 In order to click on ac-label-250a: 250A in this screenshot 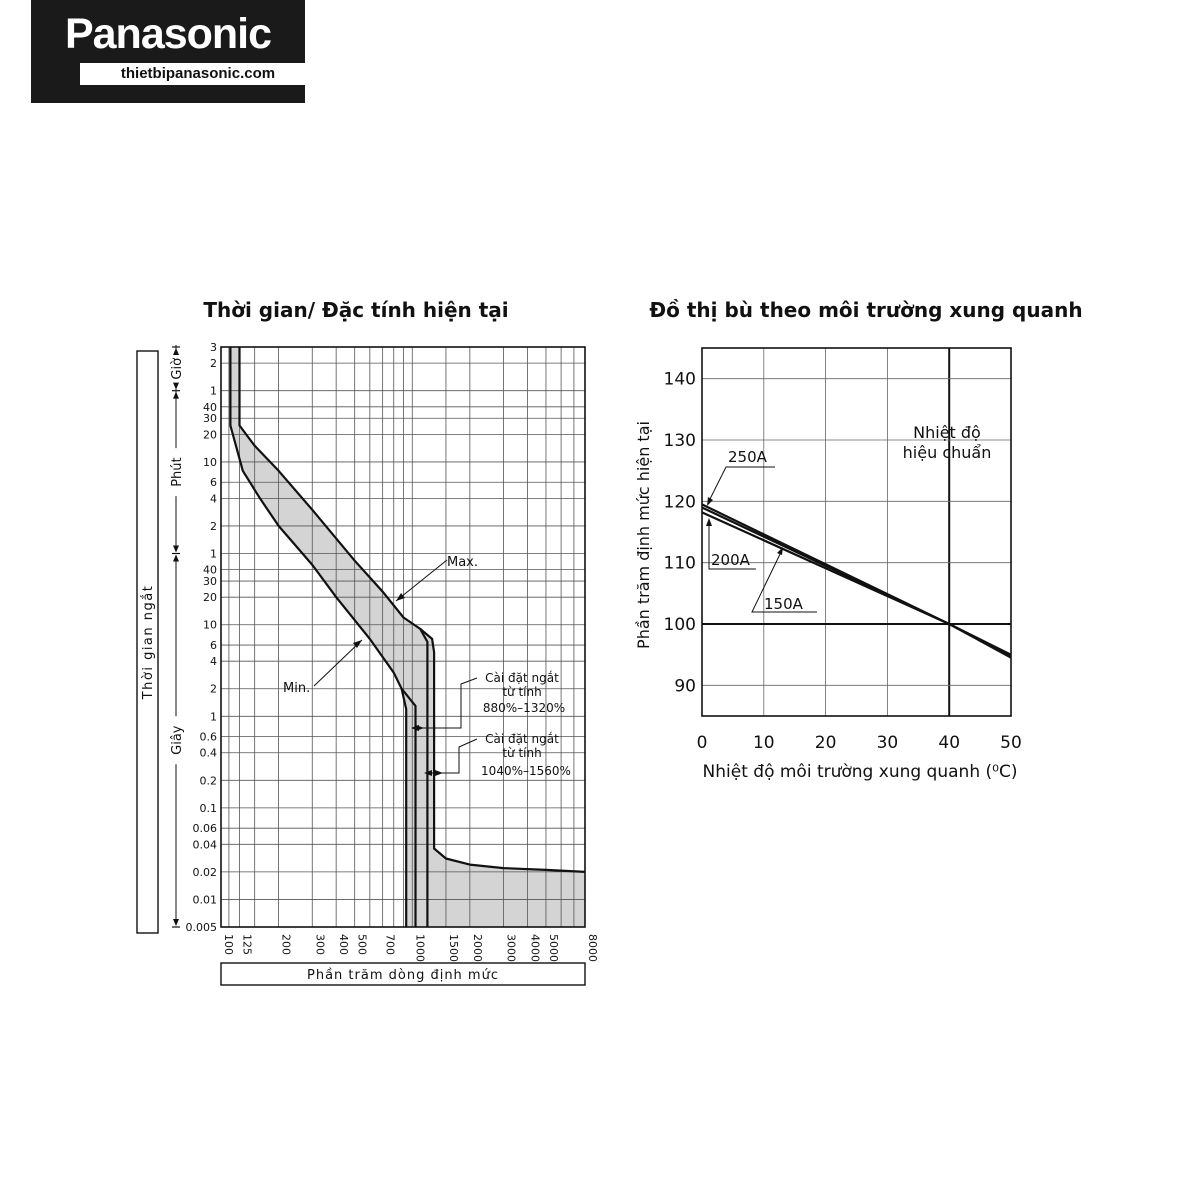, I will do `click(748, 457)`.